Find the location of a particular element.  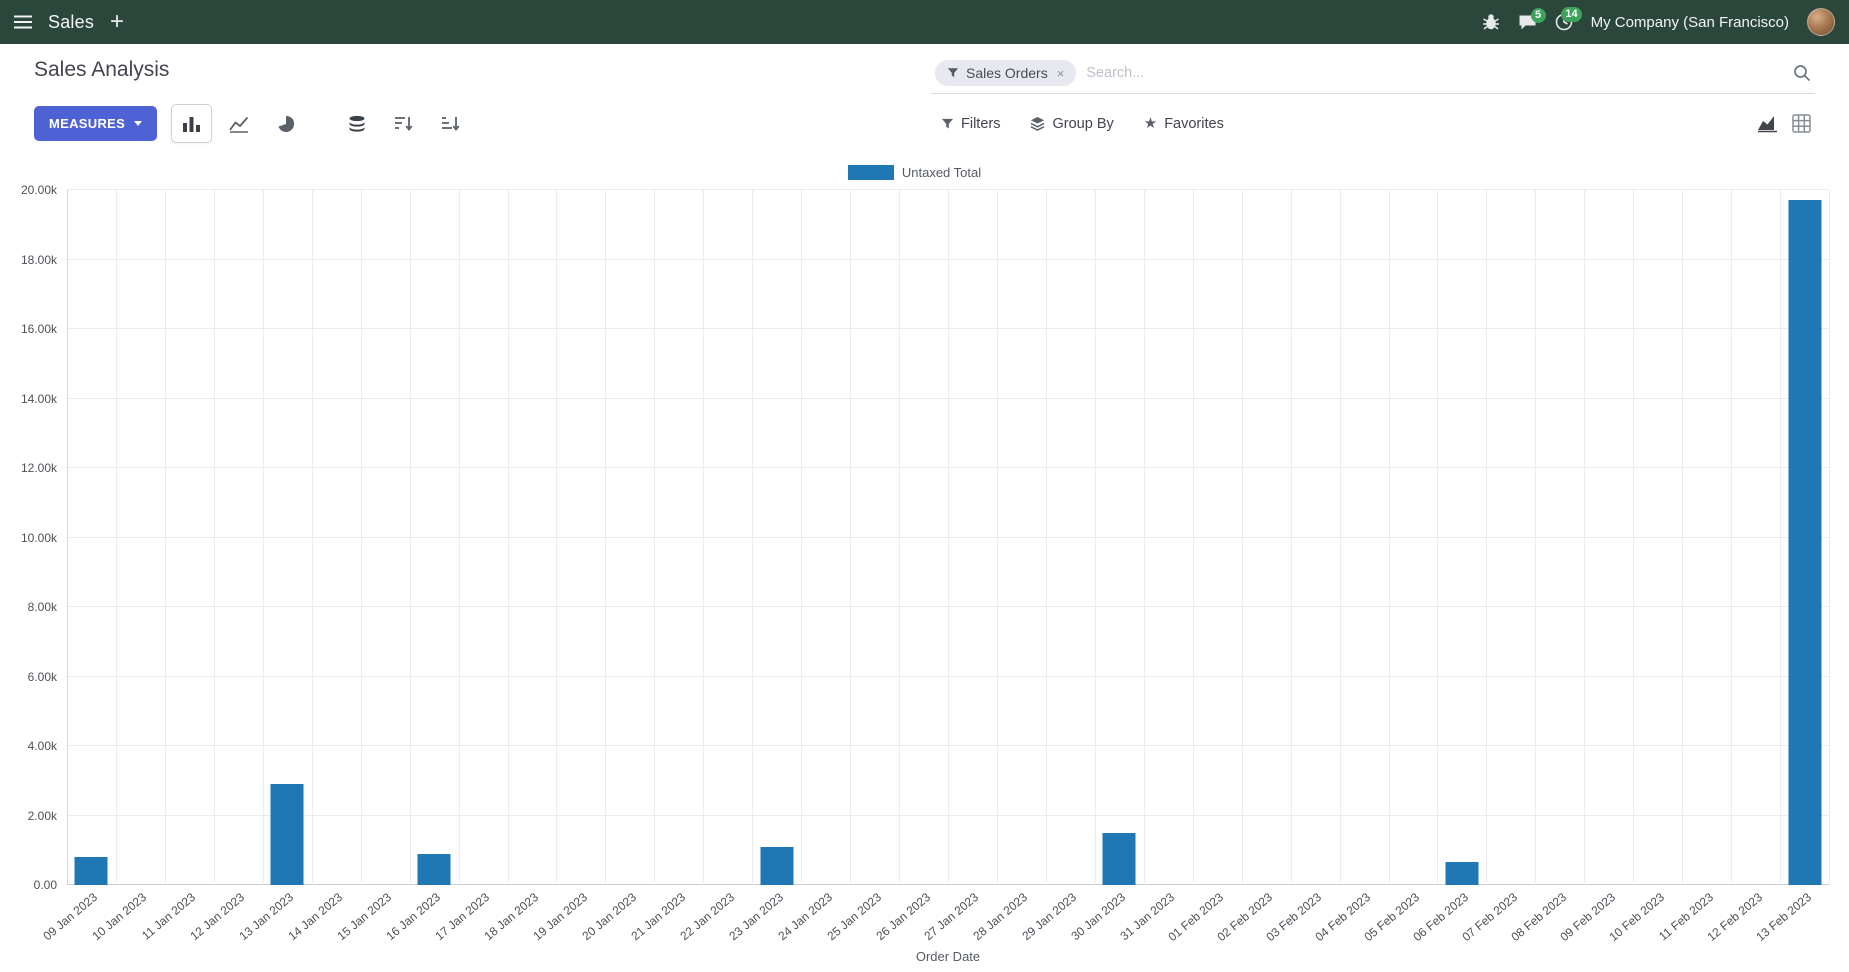

company-switcher: My Company (San Francisco) is located at coordinates (1689, 22).